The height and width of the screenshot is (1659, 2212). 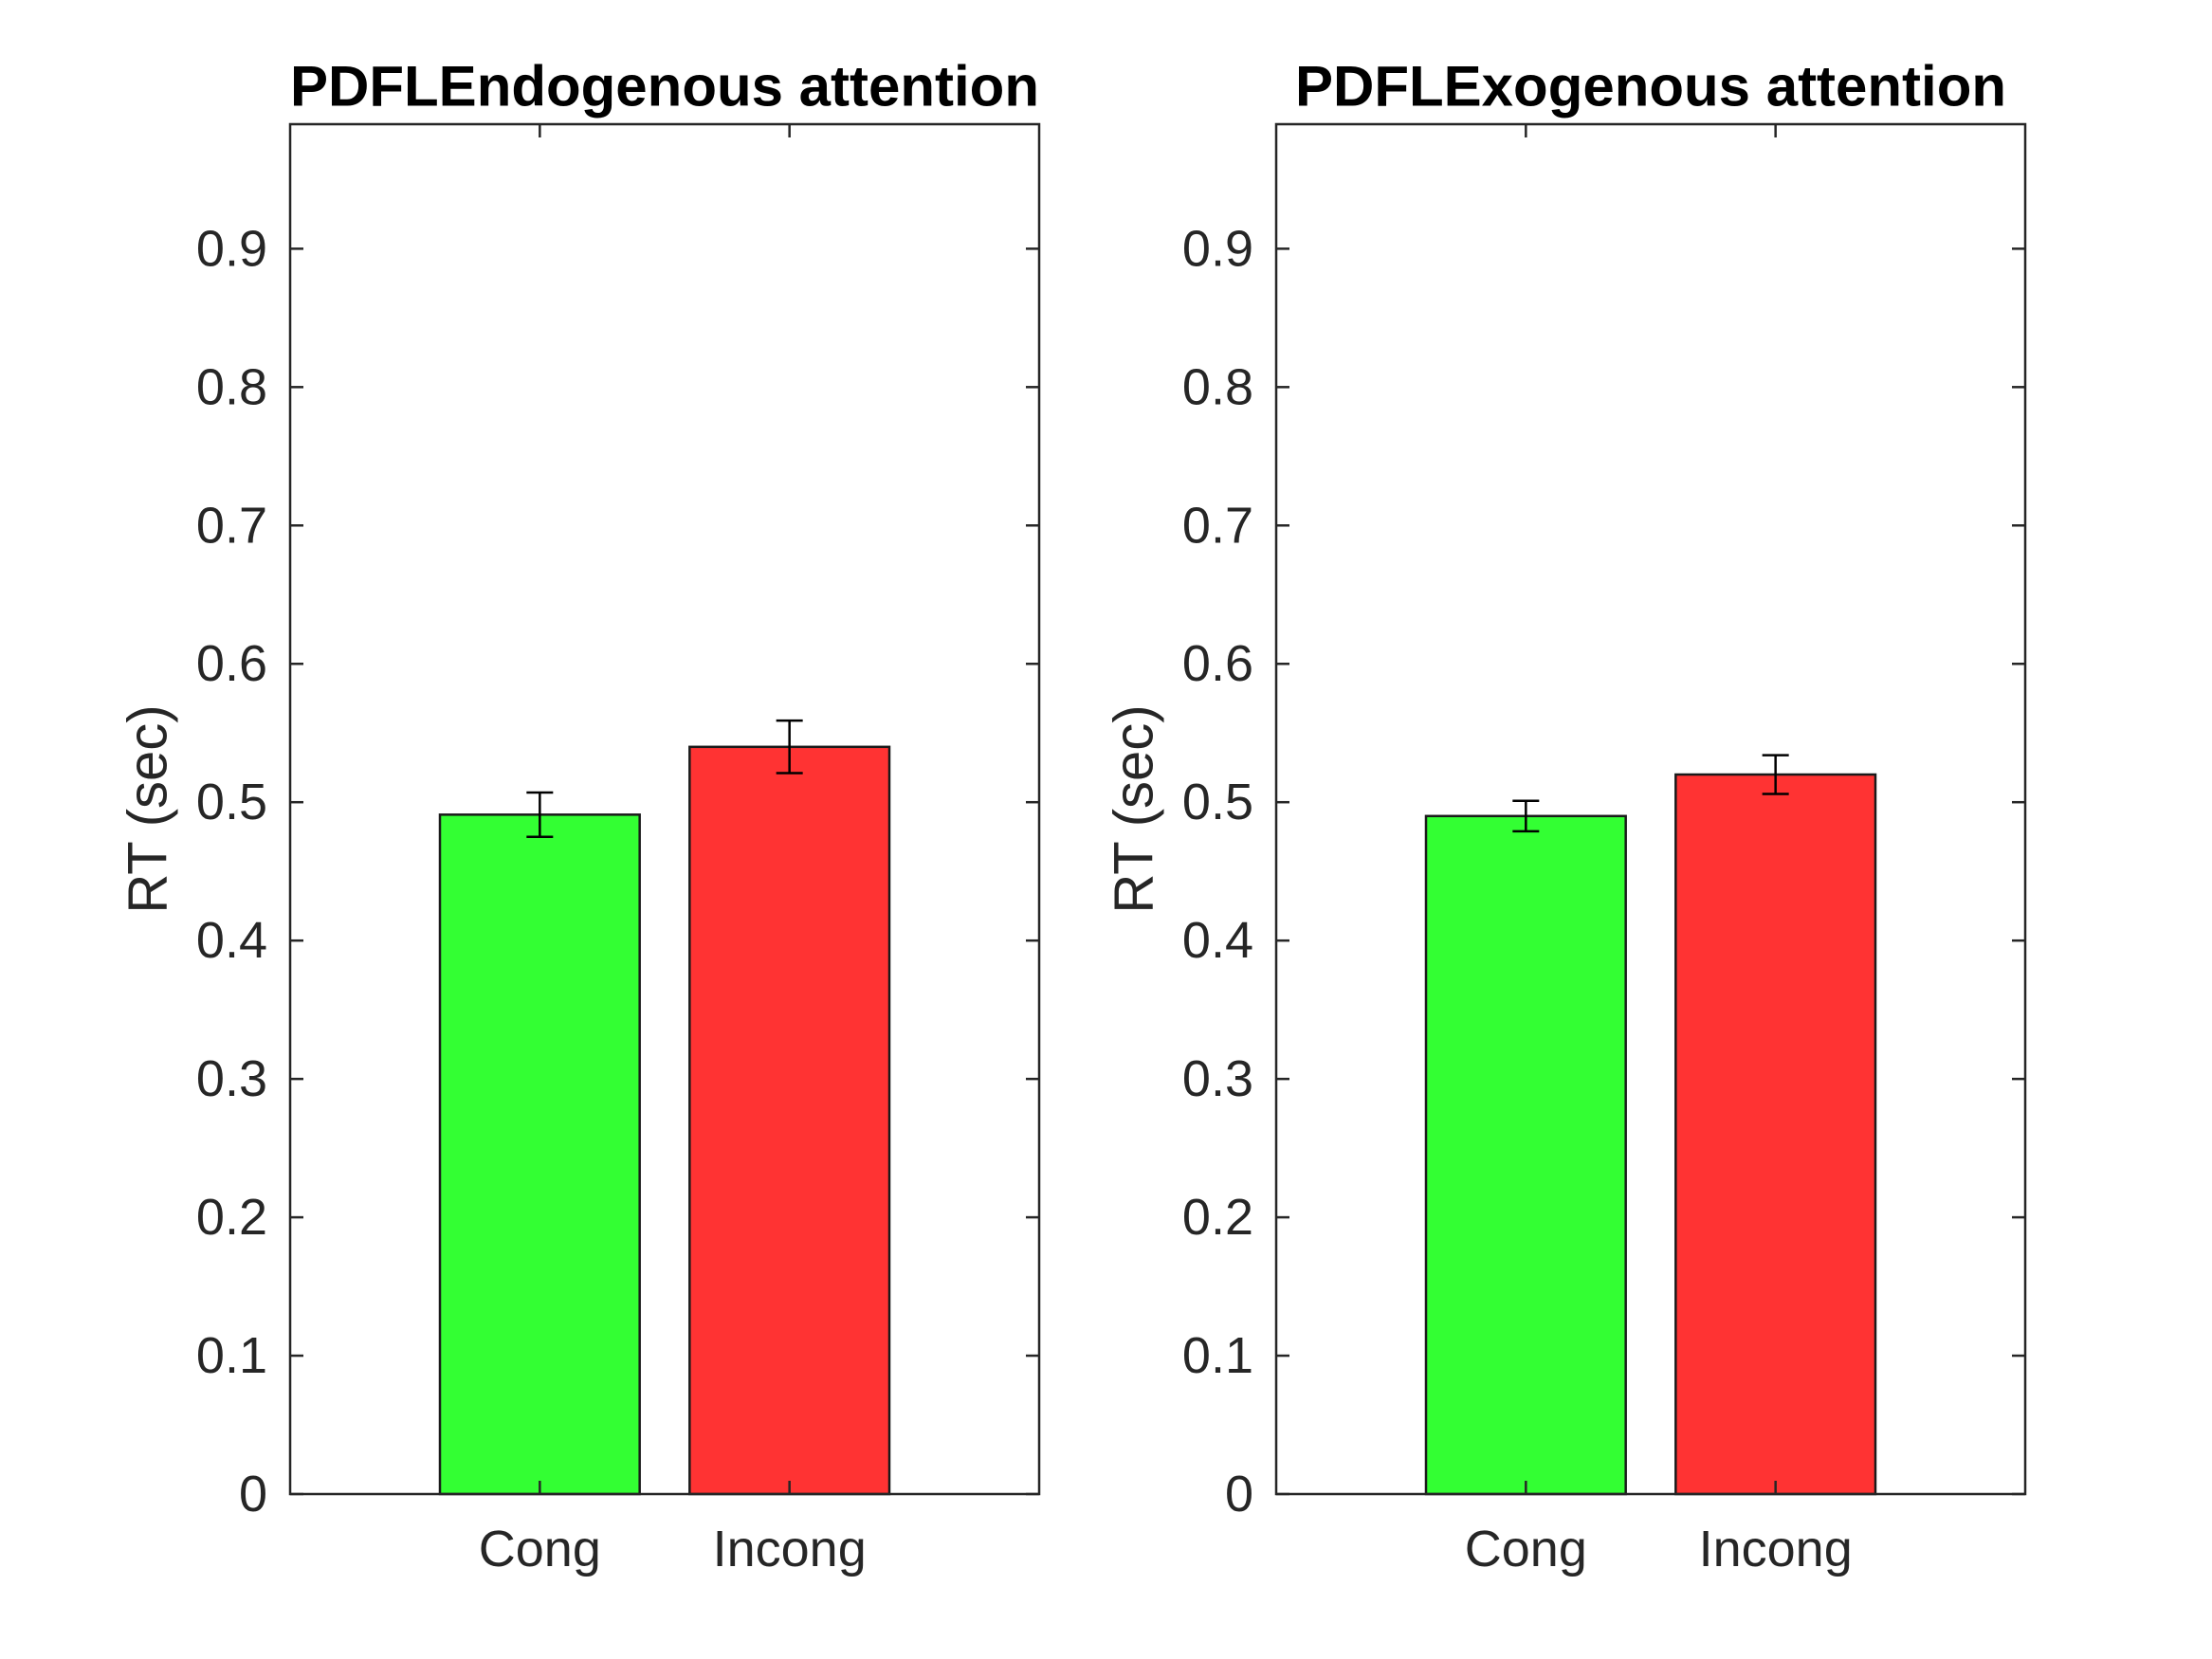 I want to click on chart-title: PDFLExogenous attention, so click(x=1650, y=86).